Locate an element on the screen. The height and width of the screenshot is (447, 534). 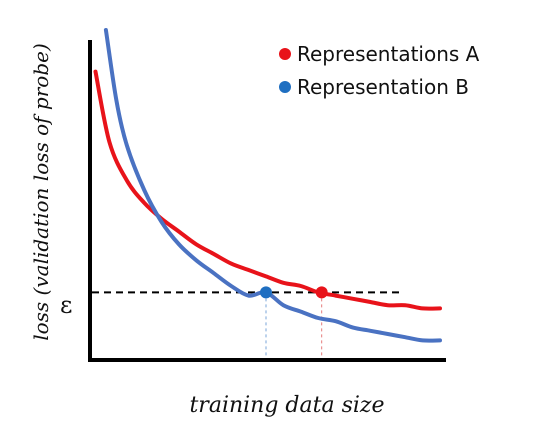
threshold-label: ε is located at coordinates (66, 305).